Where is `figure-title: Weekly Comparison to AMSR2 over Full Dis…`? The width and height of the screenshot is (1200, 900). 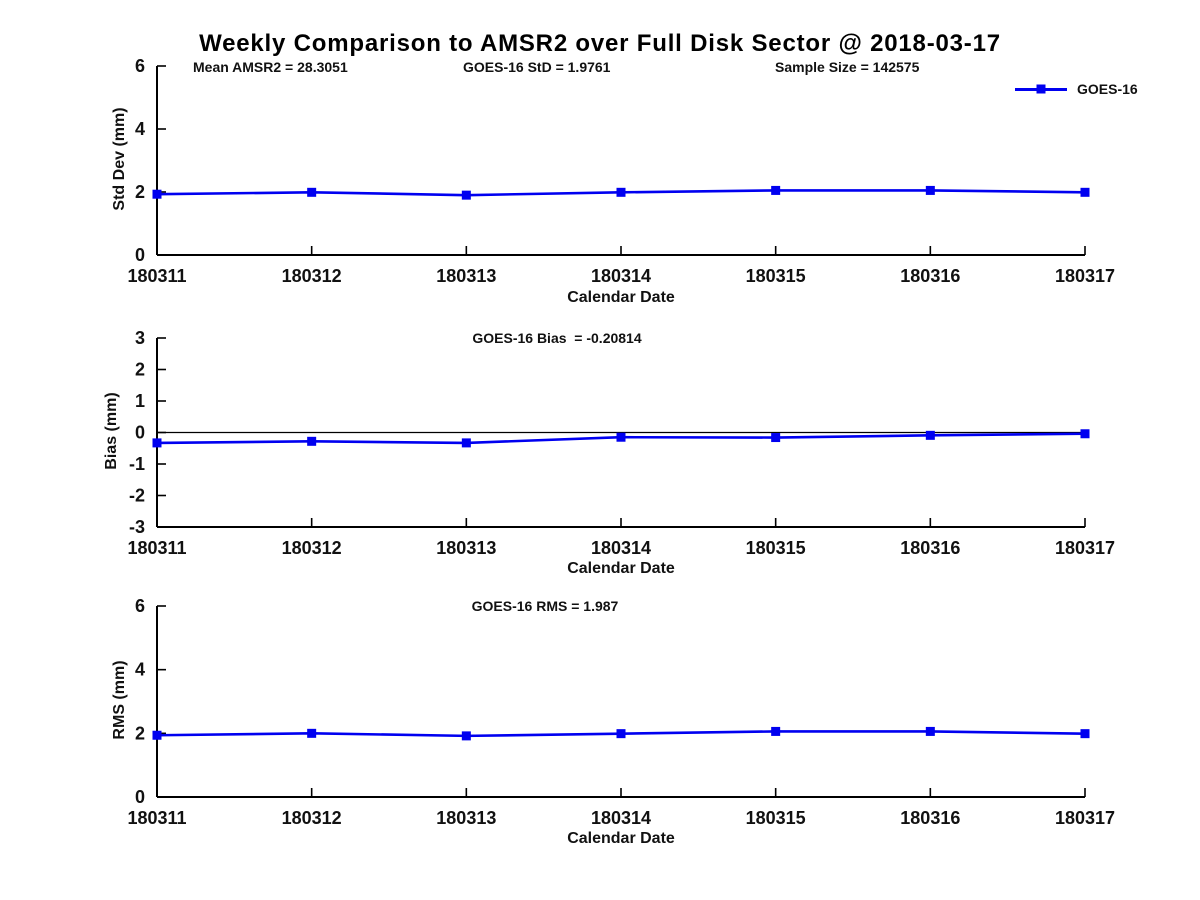 figure-title: Weekly Comparison to AMSR2 over Full Dis… is located at coordinates (600, 43).